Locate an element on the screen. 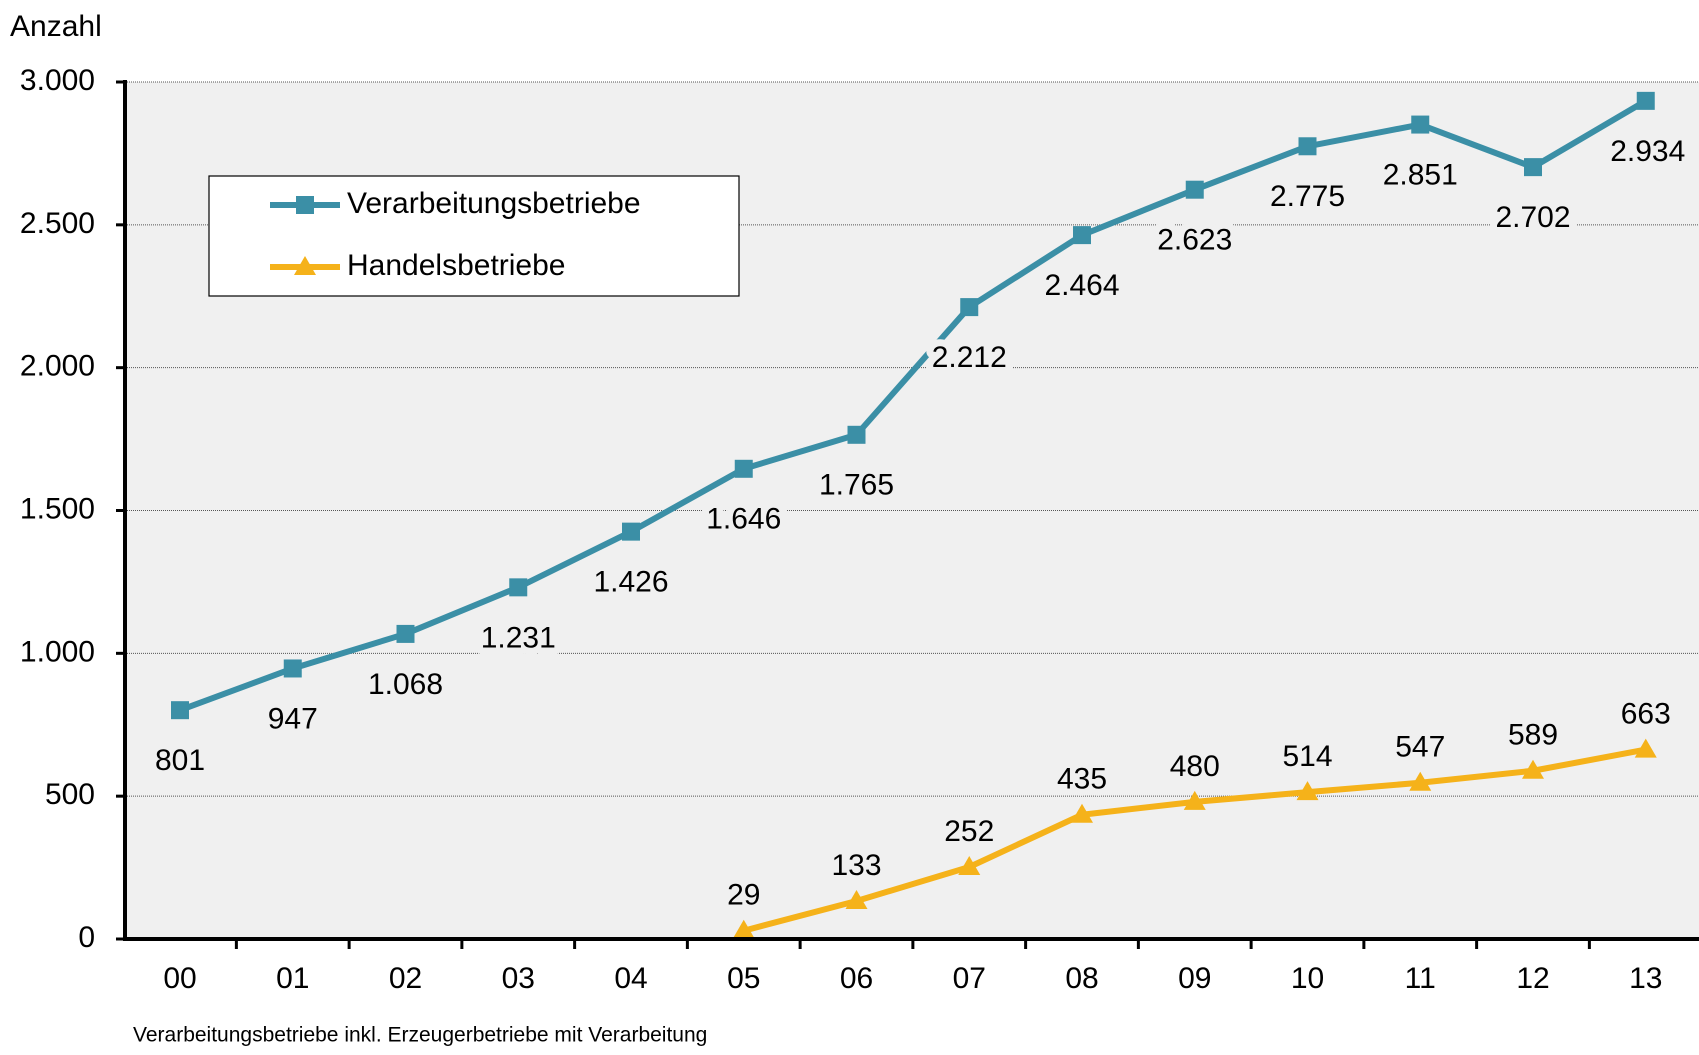 The image size is (1699, 1055). legend-label: Verarbeitungsbetriebe is located at coordinates (494, 203).